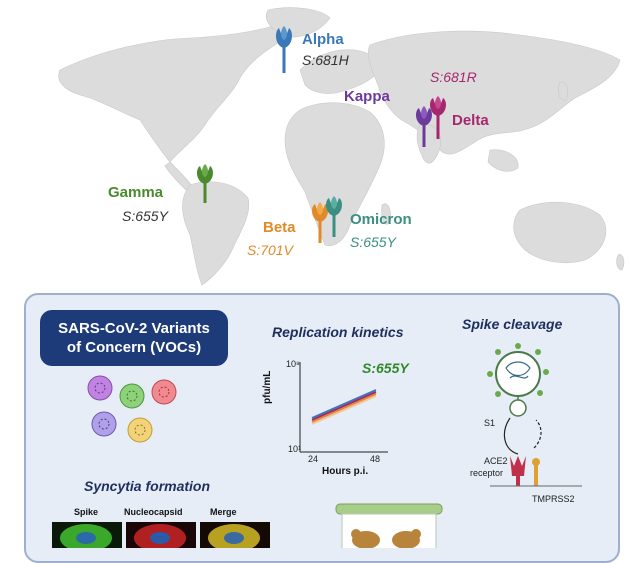 This screenshot has width=640, height=563. Describe the element at coordinates (560, 232) in the screenshot. I see `australia-landmass` at that location.